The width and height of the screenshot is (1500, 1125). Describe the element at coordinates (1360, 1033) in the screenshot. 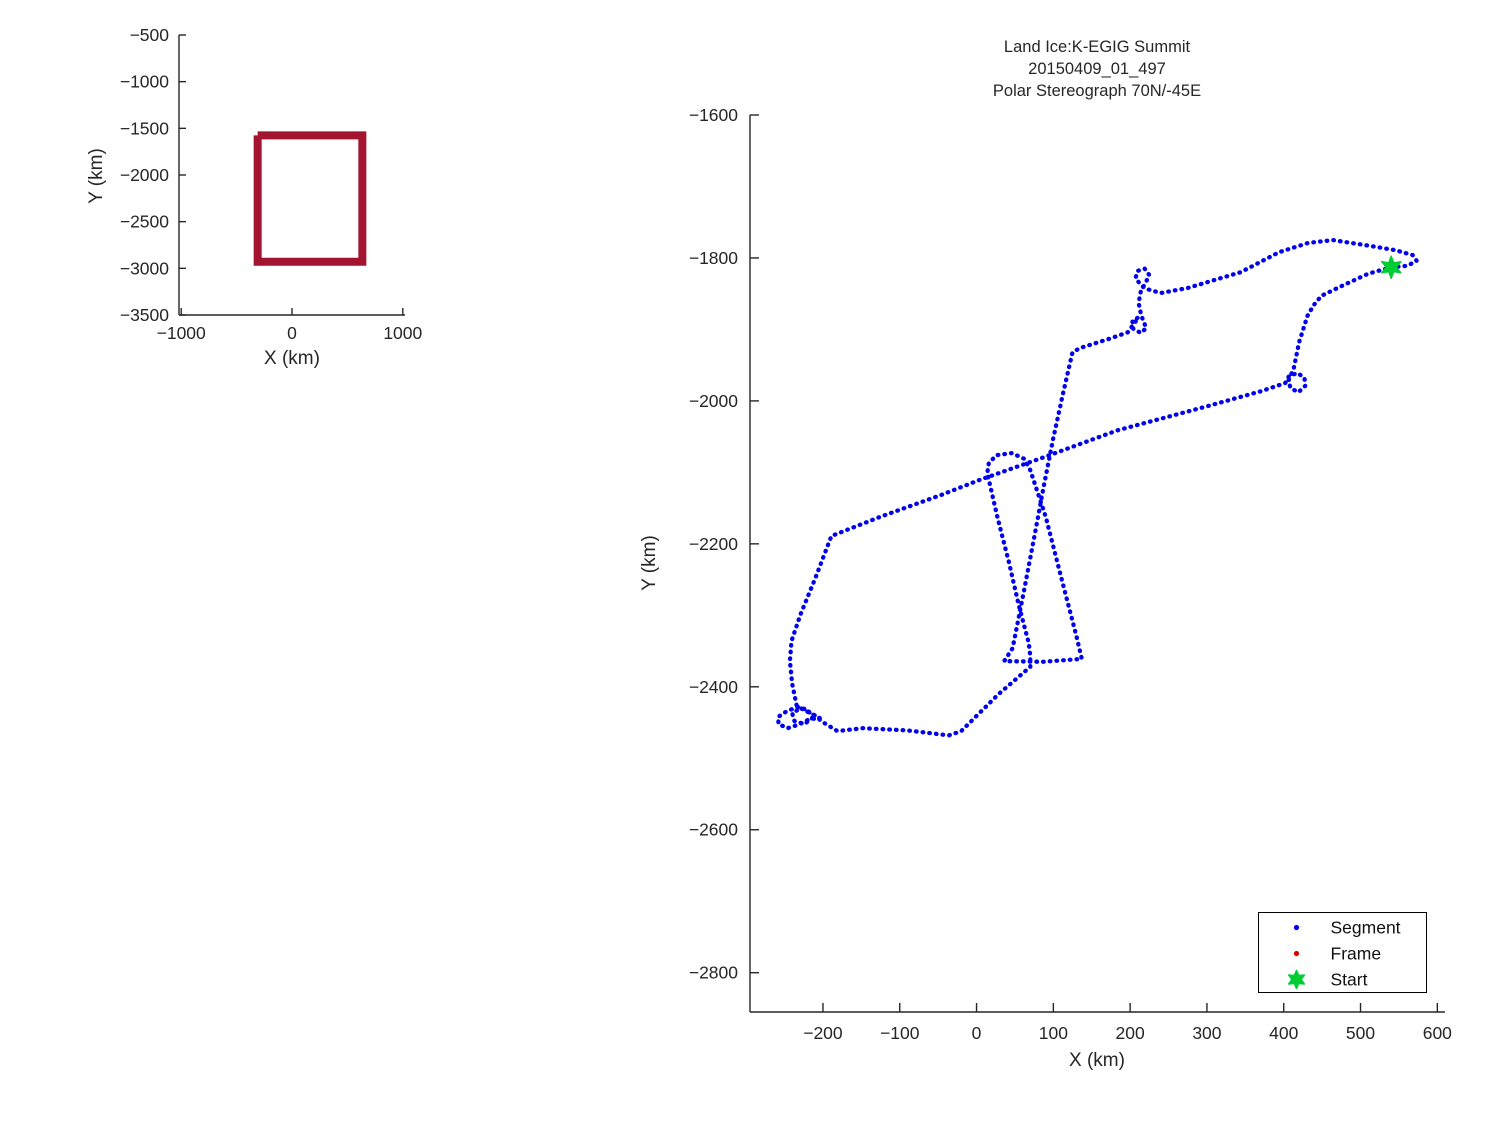

I see `main-x-tick-label: 500` at that location.